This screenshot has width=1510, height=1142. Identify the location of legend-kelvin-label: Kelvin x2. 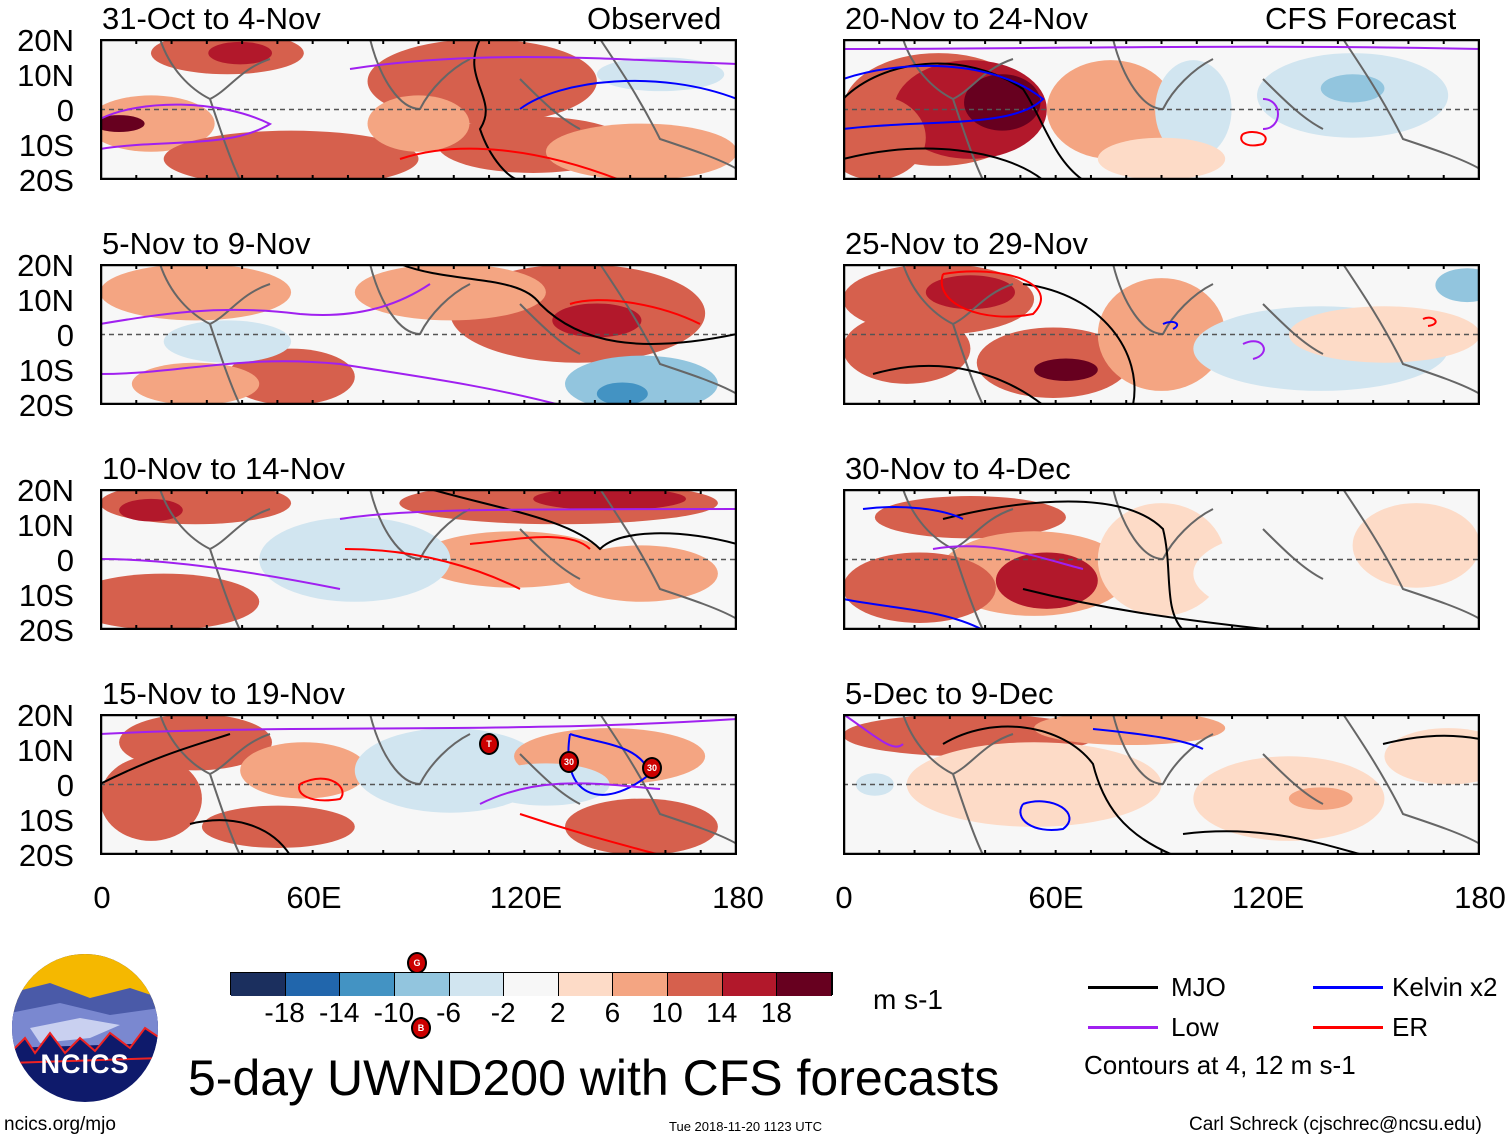
(1445, 987).